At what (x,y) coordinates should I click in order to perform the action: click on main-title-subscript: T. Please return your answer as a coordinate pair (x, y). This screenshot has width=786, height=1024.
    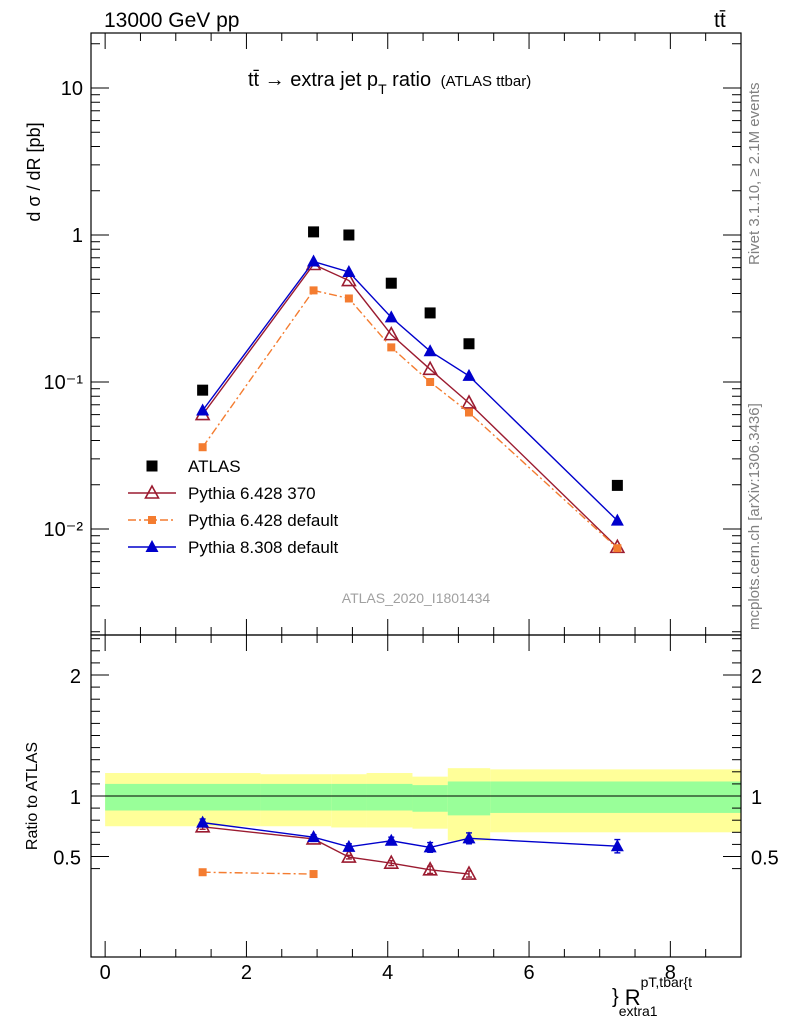
    Looking at the image, I should click on (382, 89).